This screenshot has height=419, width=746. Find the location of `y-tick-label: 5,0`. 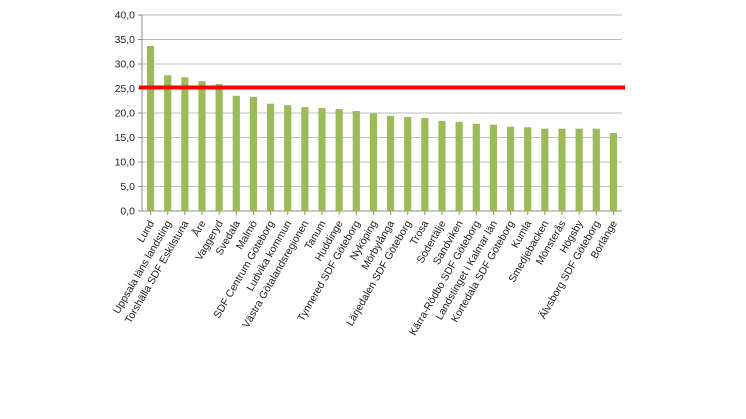

y-tick-label: 5,0 is located at coordinates (127, 187).